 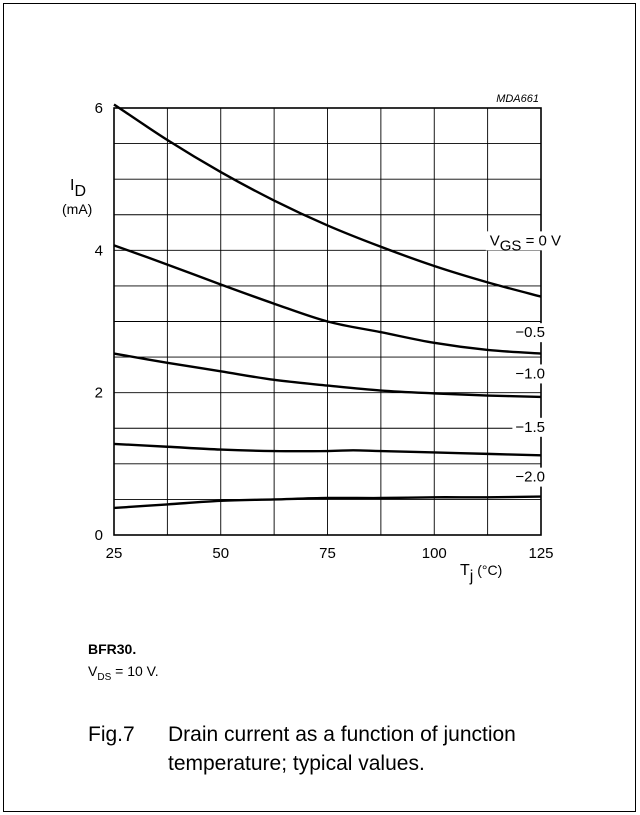 I want to click on x-axis-symbol: T, so click(x=465, y=570).